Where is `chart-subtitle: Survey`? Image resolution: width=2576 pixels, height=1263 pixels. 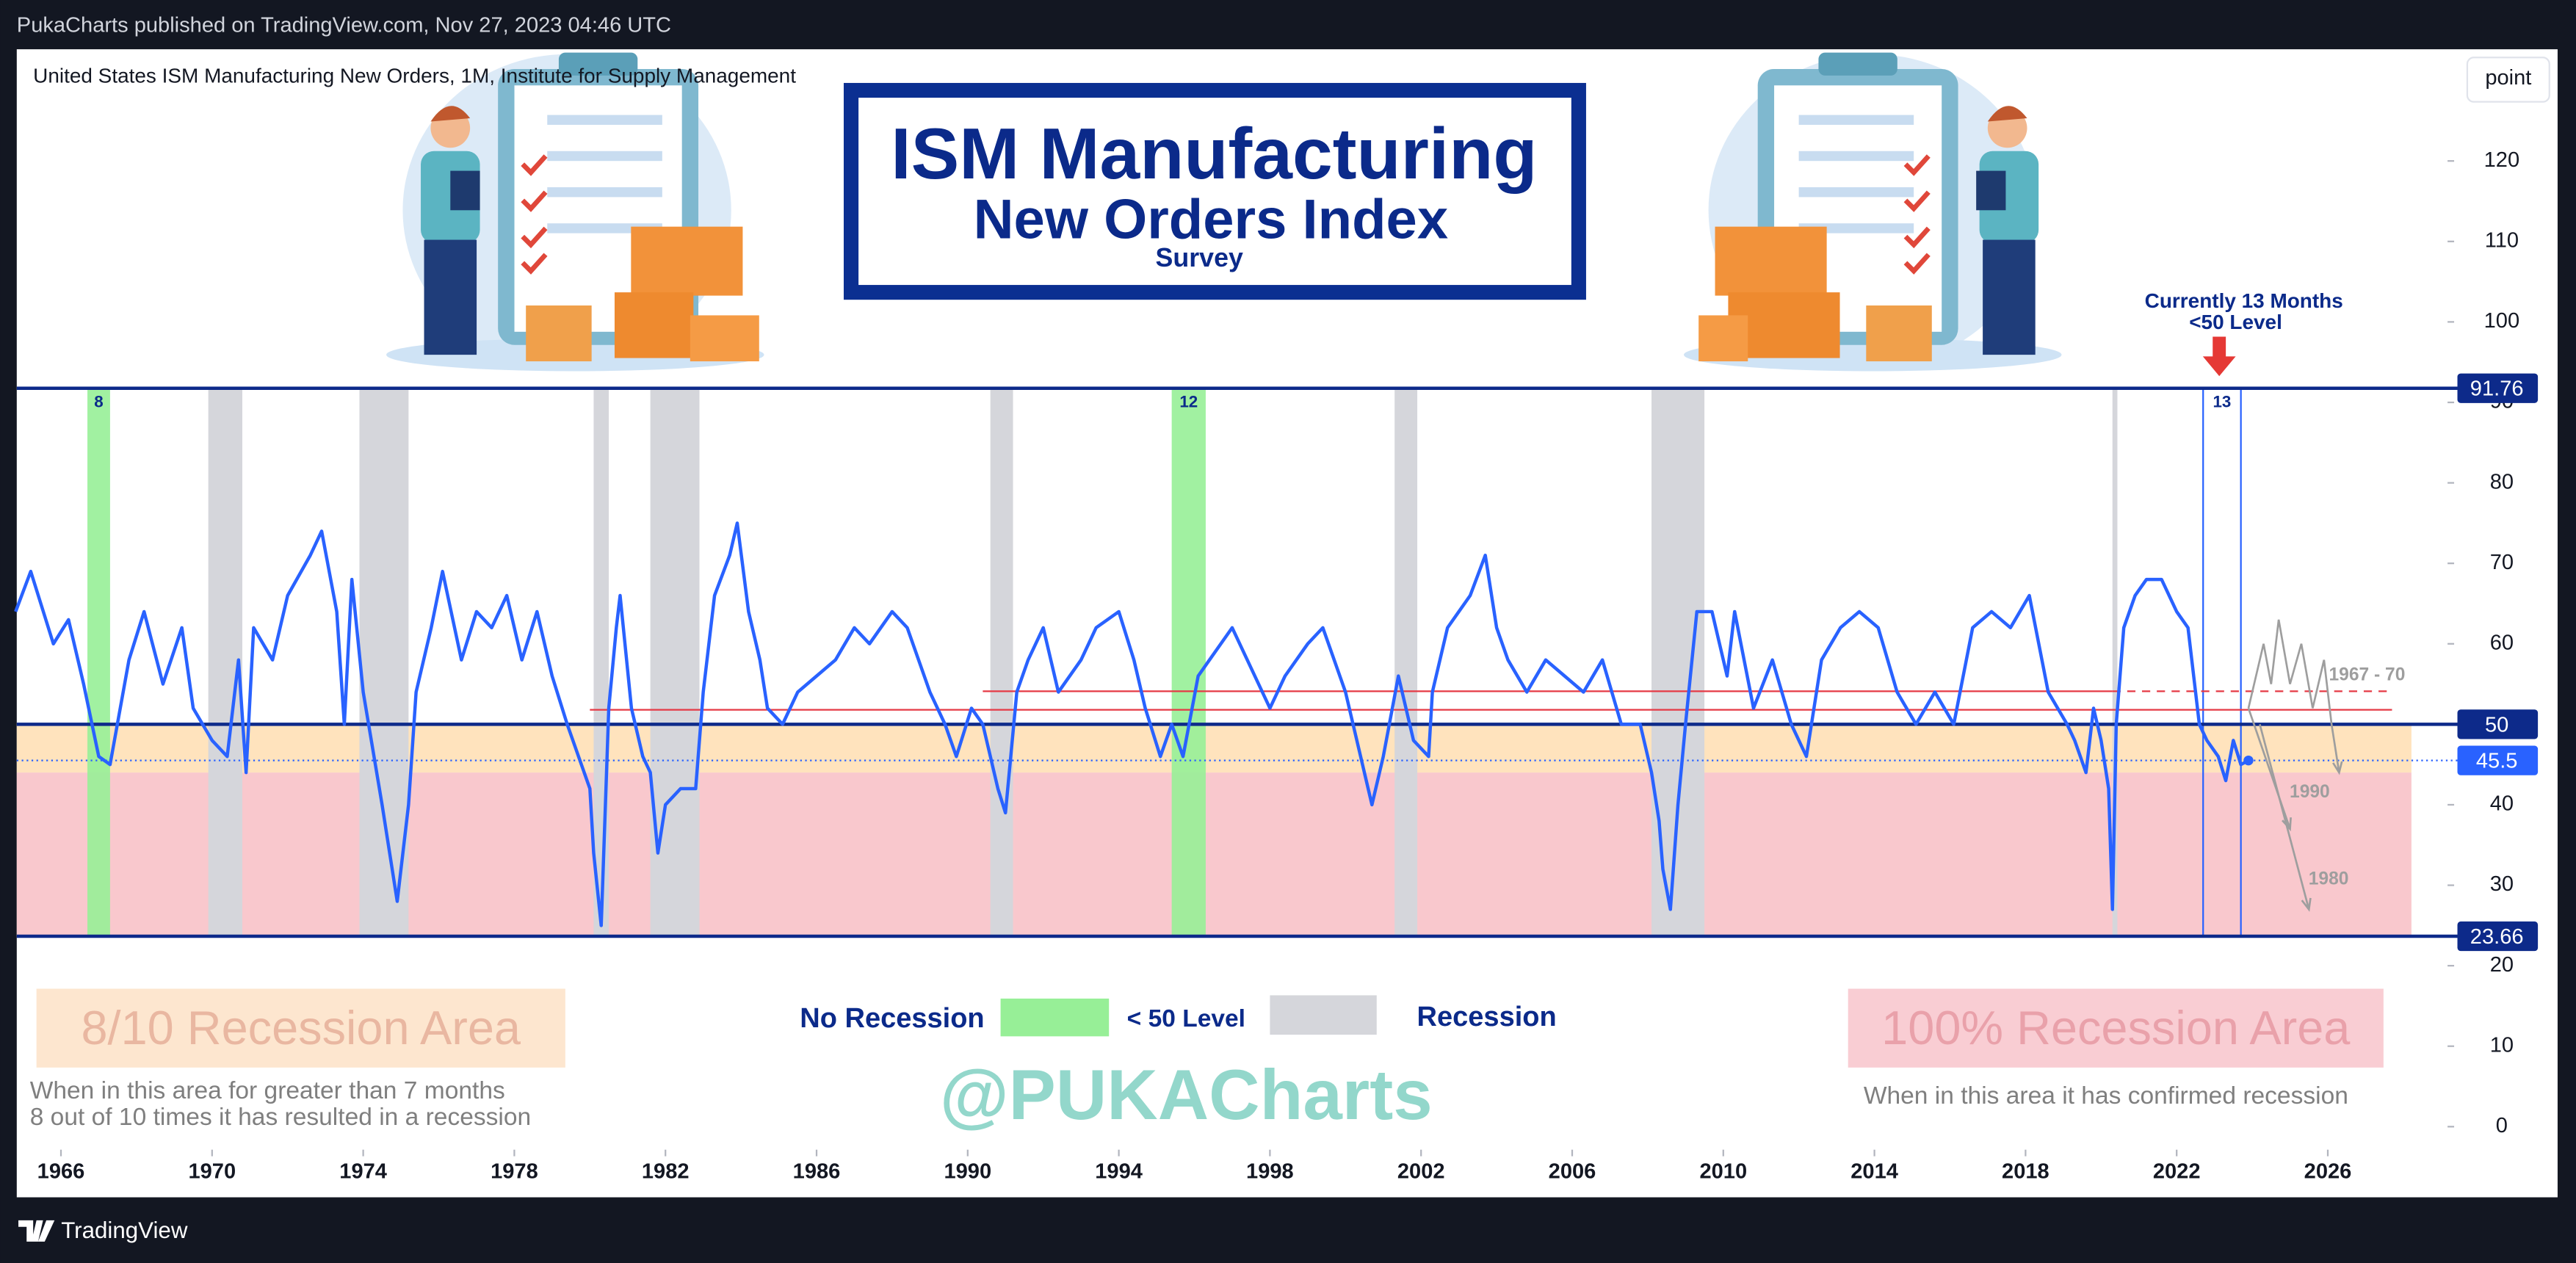 chart-subtitle: Survey is located at coordinates (1199, 257).